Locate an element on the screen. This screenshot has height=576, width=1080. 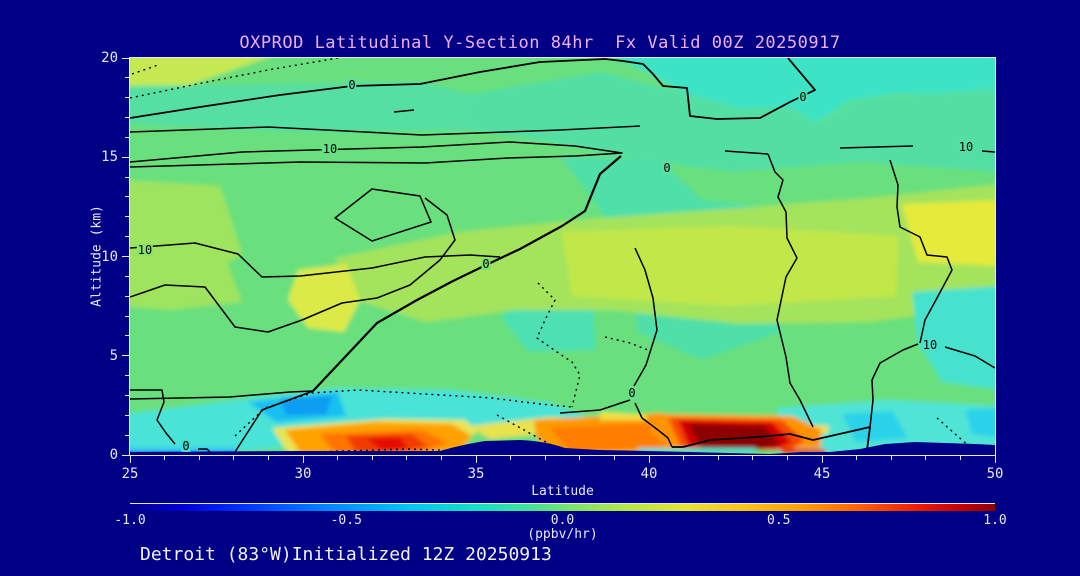
x-tick-label: 25 is located at coordinates (130, 474).